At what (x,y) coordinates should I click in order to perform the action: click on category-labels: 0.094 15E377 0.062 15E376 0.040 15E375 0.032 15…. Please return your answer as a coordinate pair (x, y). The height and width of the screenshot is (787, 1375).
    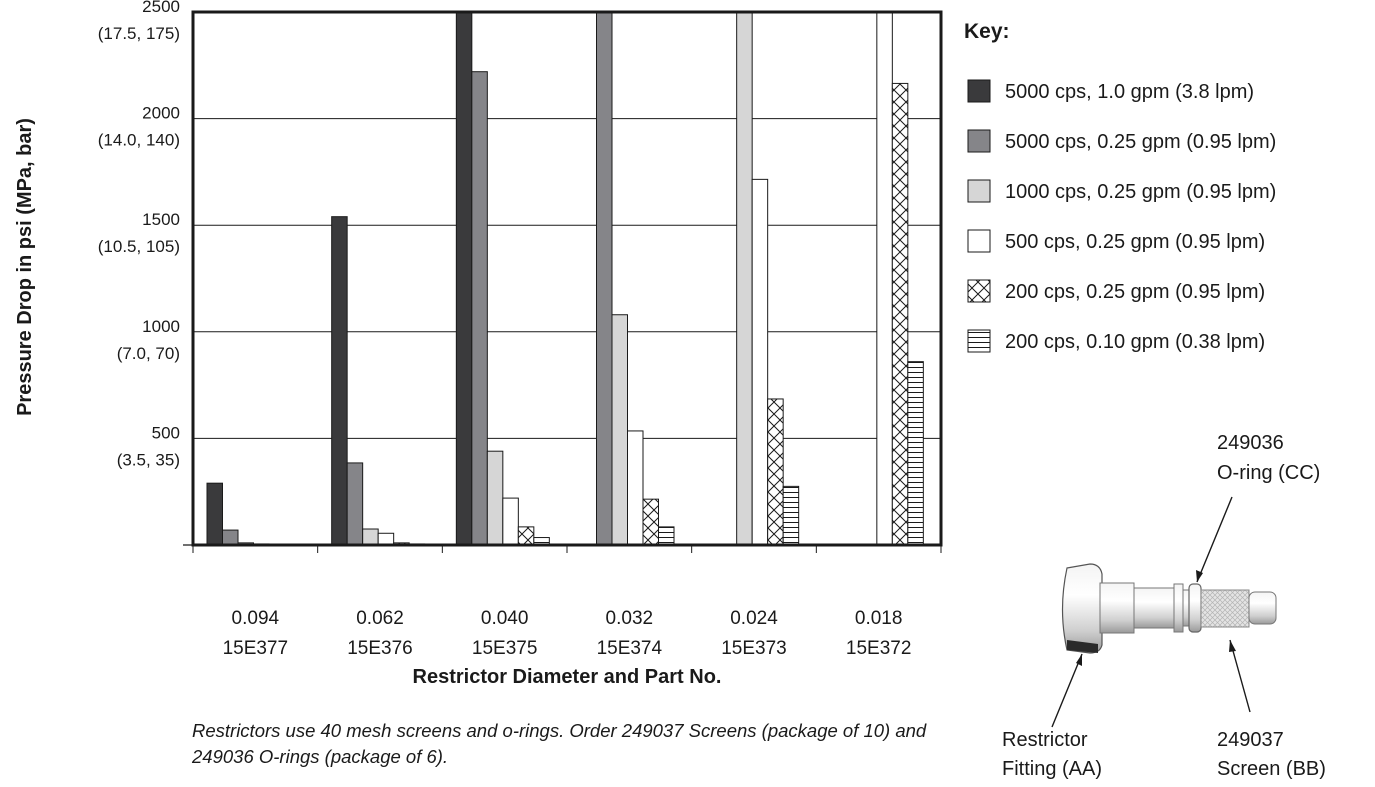
    Looking at the image, I should click on (567, 633).